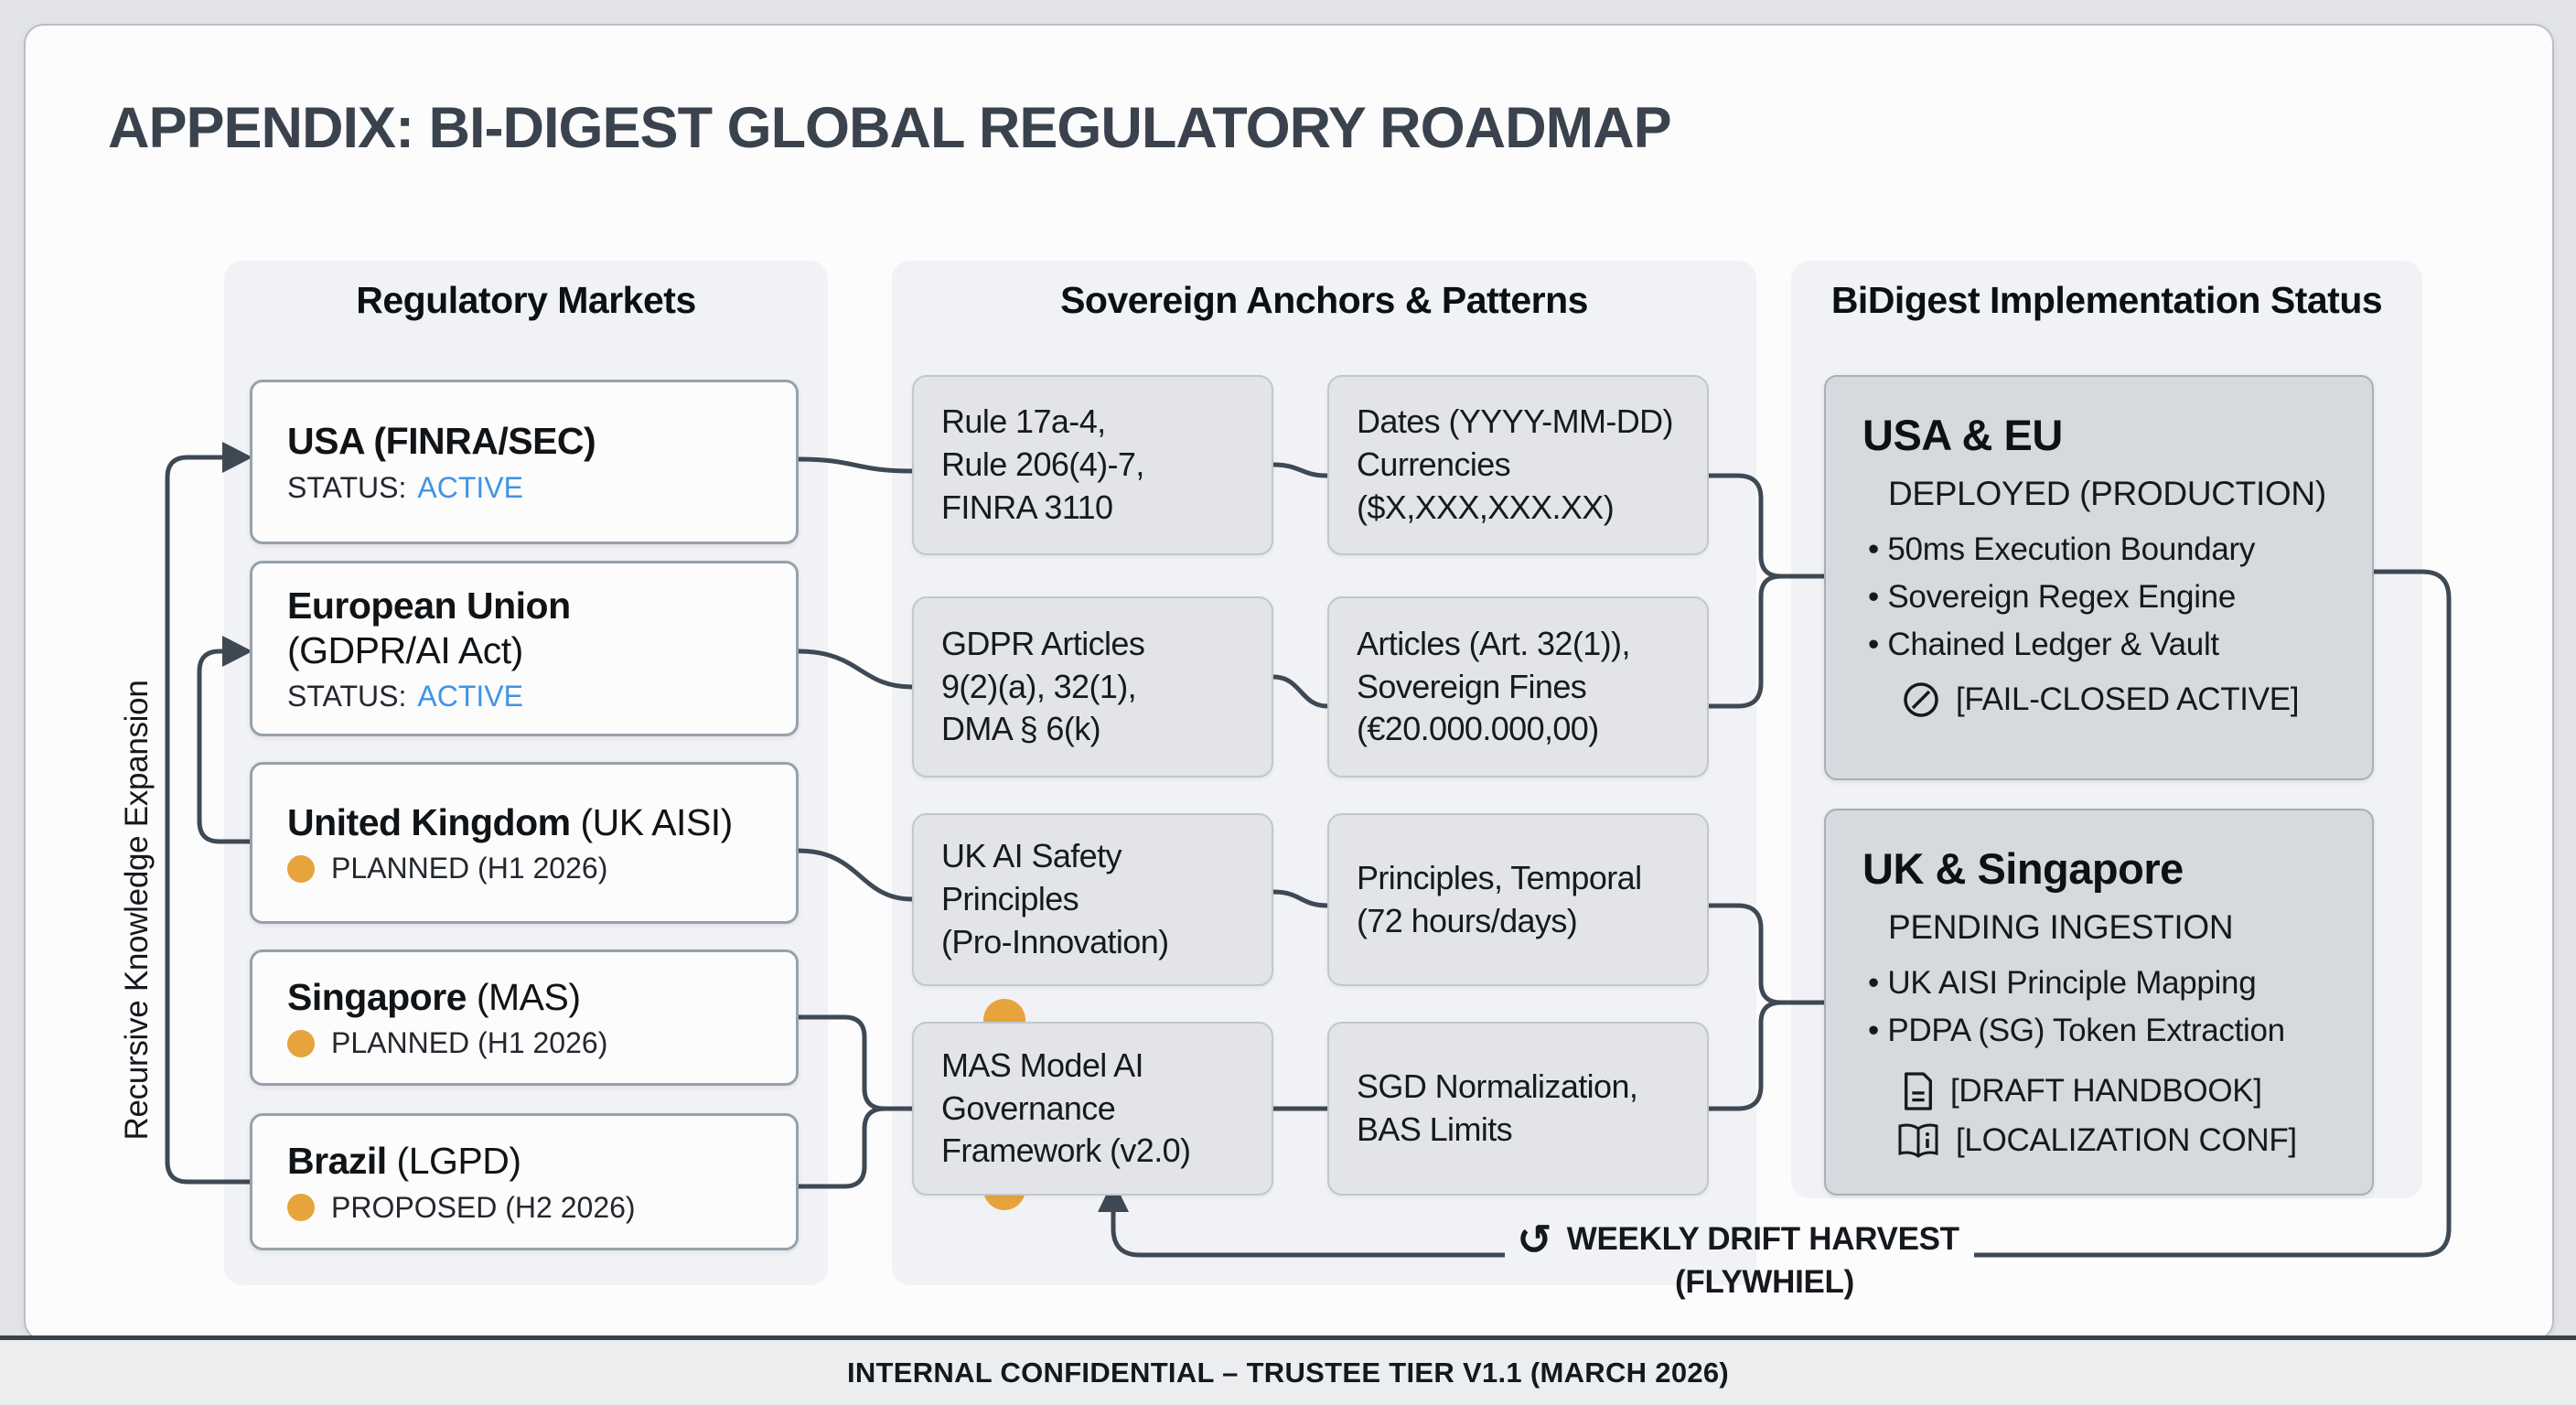 This screenshot has width=2576, height=1405. Describe the element at coordinates (1518, 899) in the screenshot. I see `pattern-principles-temporal: Principles, Temporal (72 hours/days)` at that location.